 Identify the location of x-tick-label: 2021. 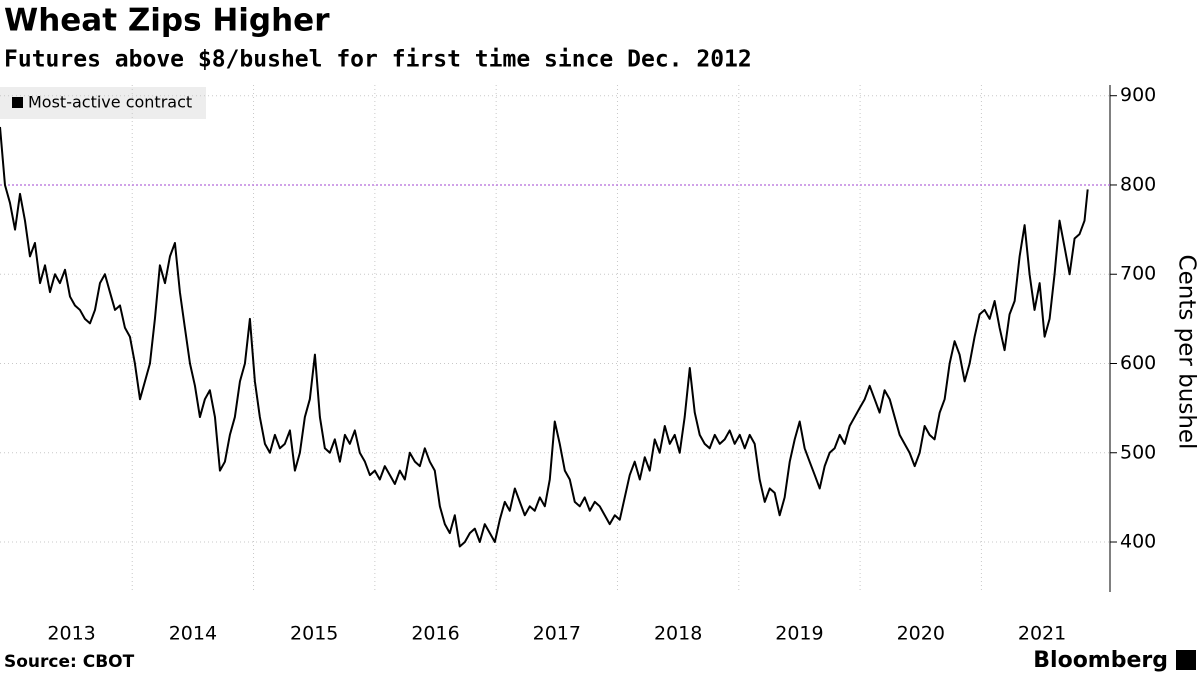
(1042, 634).